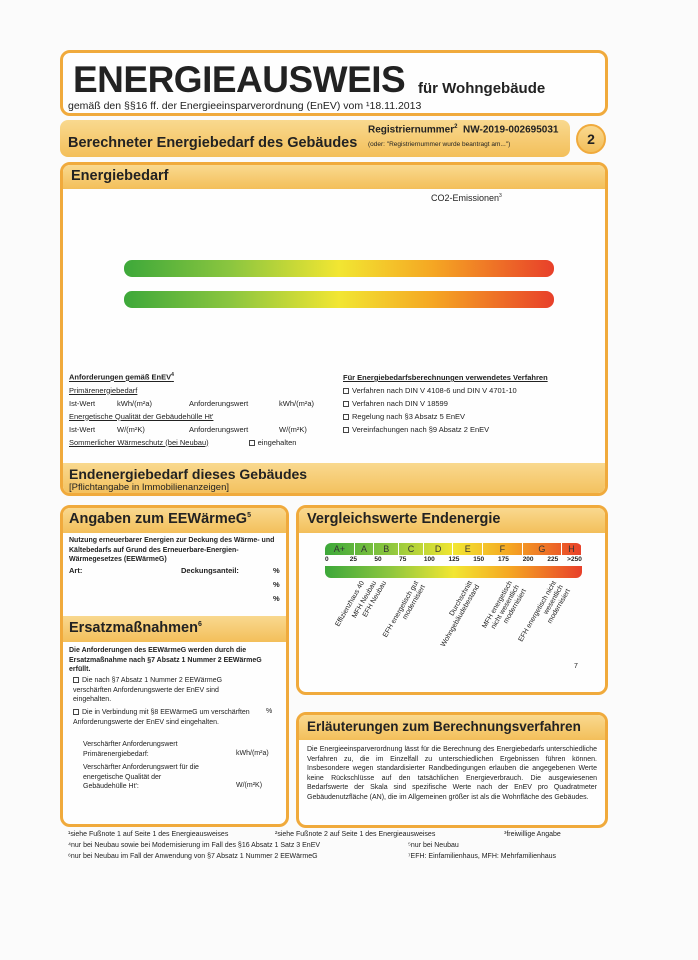  What do you see at coordinates (139, 442) in the screenshot?
I see `summer-protection-label: Sommerlicher Wärmeschutz (bei Neubau)` at bounding box center [139, 442].